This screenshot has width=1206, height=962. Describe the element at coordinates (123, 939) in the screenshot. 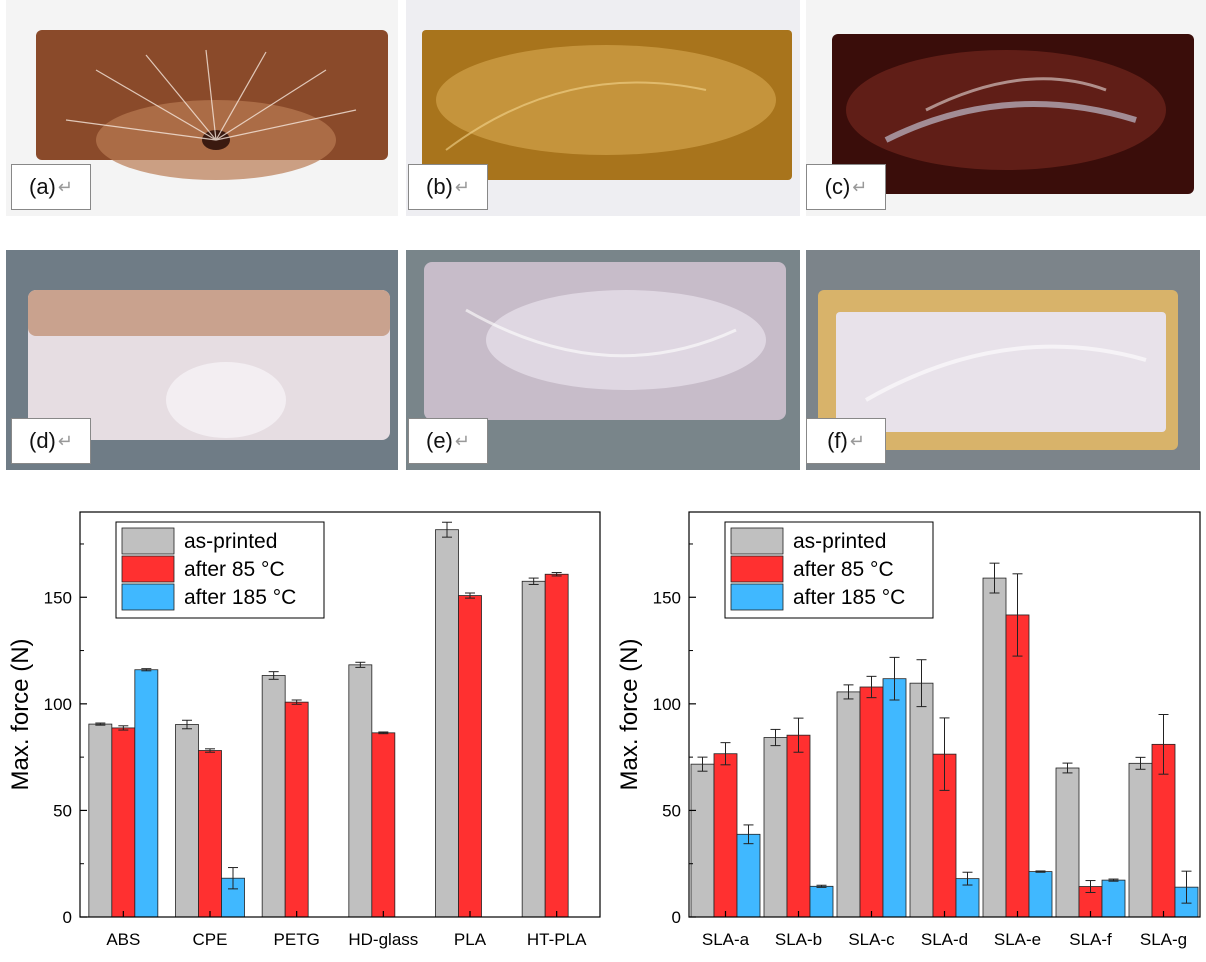

I see `x-tick-label: ABS` at that location.